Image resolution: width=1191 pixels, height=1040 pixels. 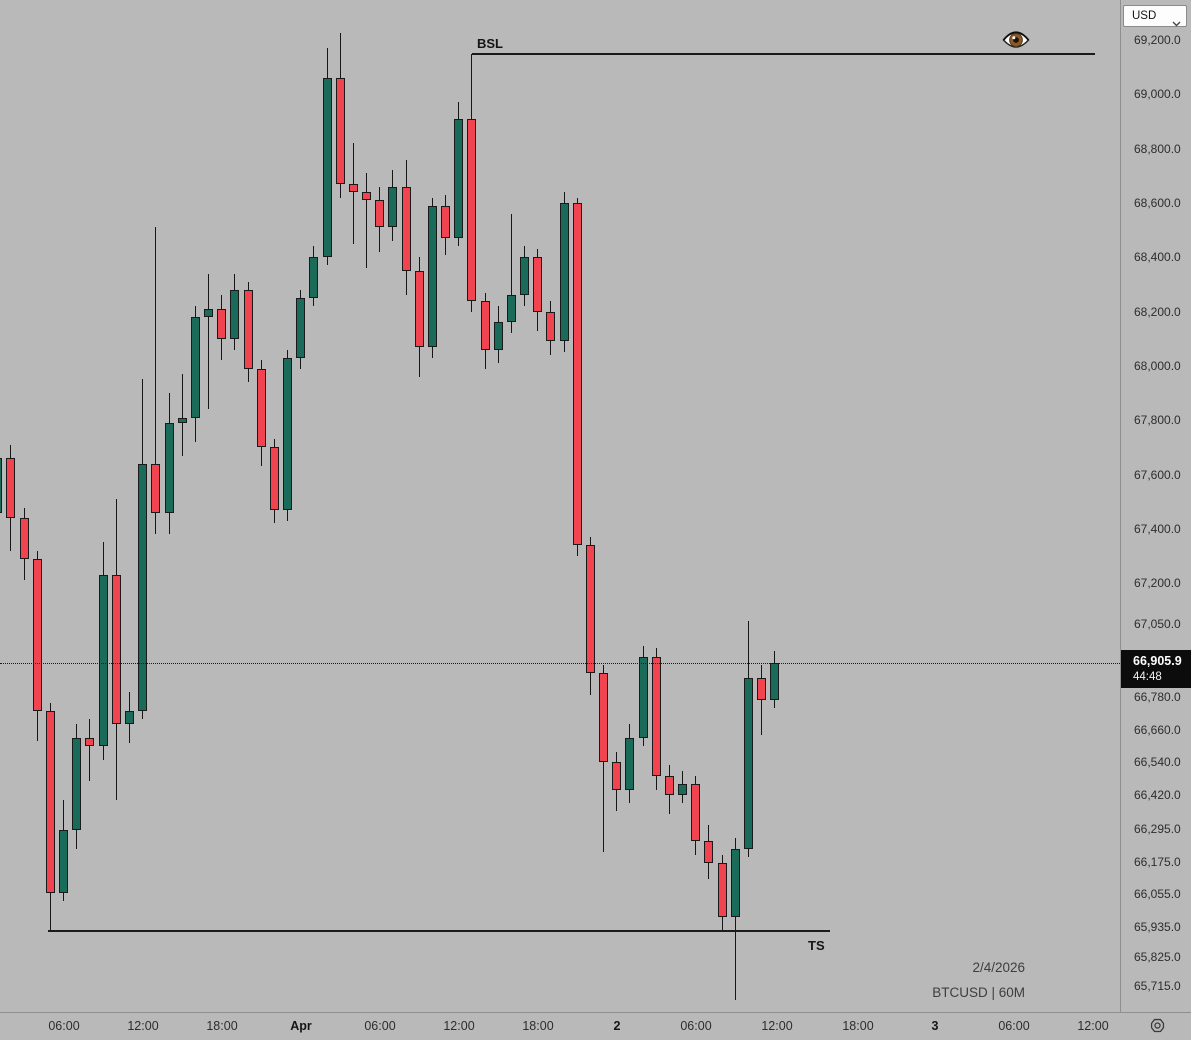 I want to click on price-tick-label: 68,000.0, so click(x=1157, y=365).